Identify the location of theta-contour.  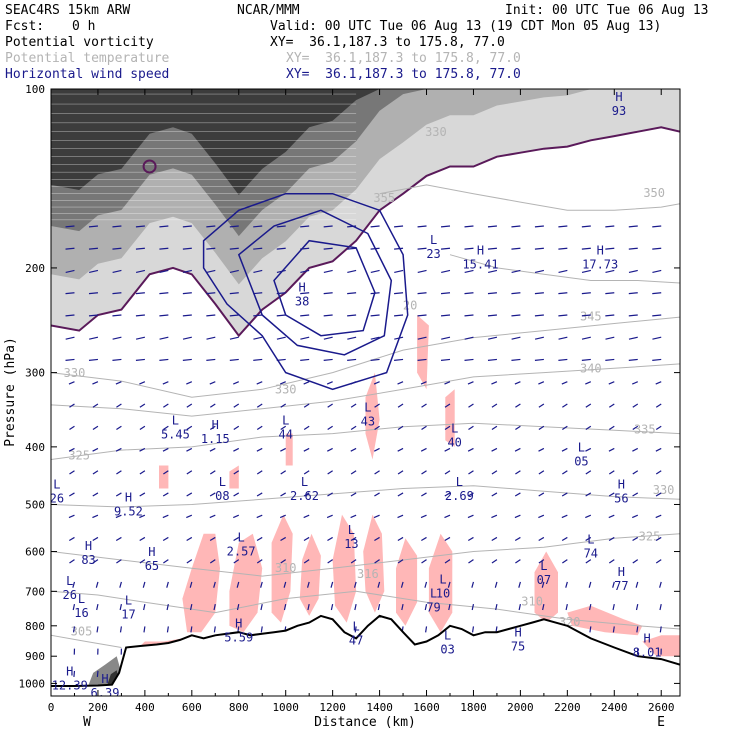
(365, 496).